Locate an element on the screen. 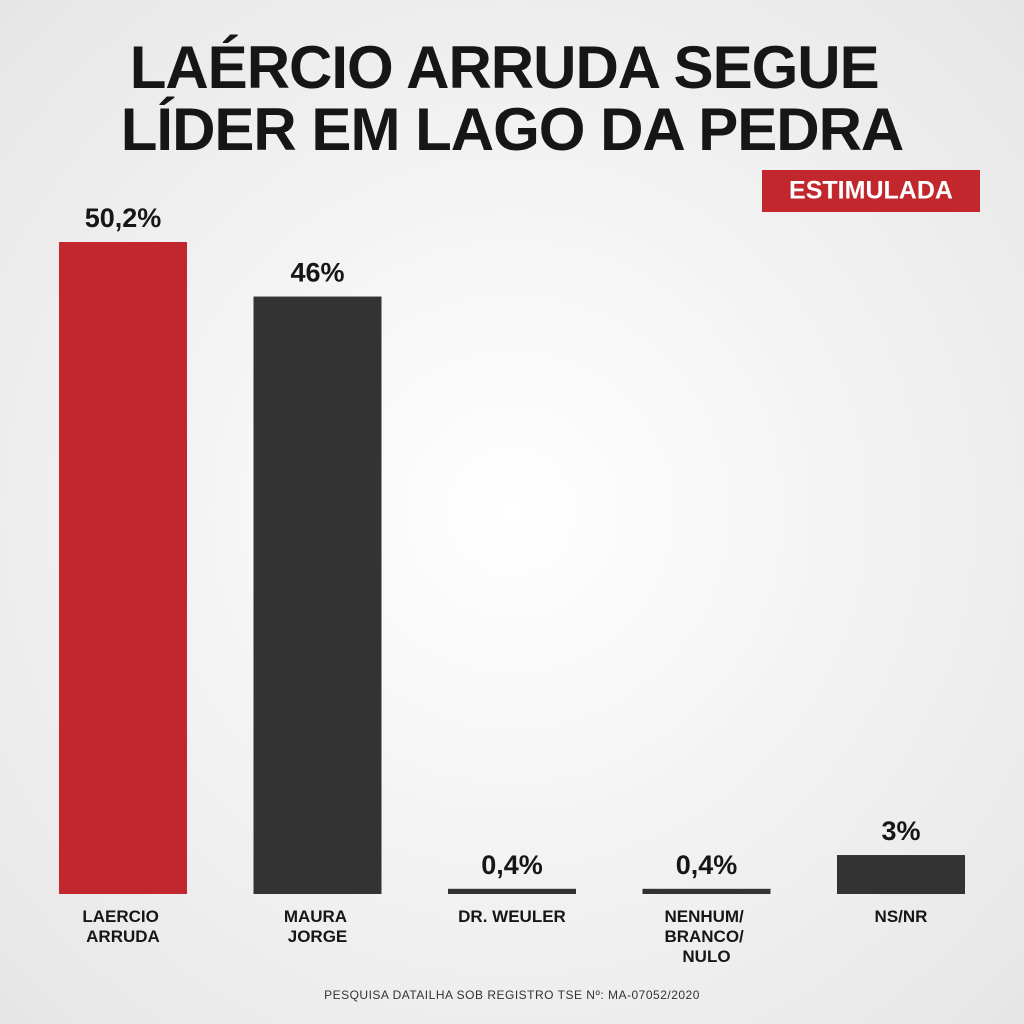 This screenshot has width=1024, height=1024. chart-subtitle: ESTIMULADA is located at coordinates (871, 191).